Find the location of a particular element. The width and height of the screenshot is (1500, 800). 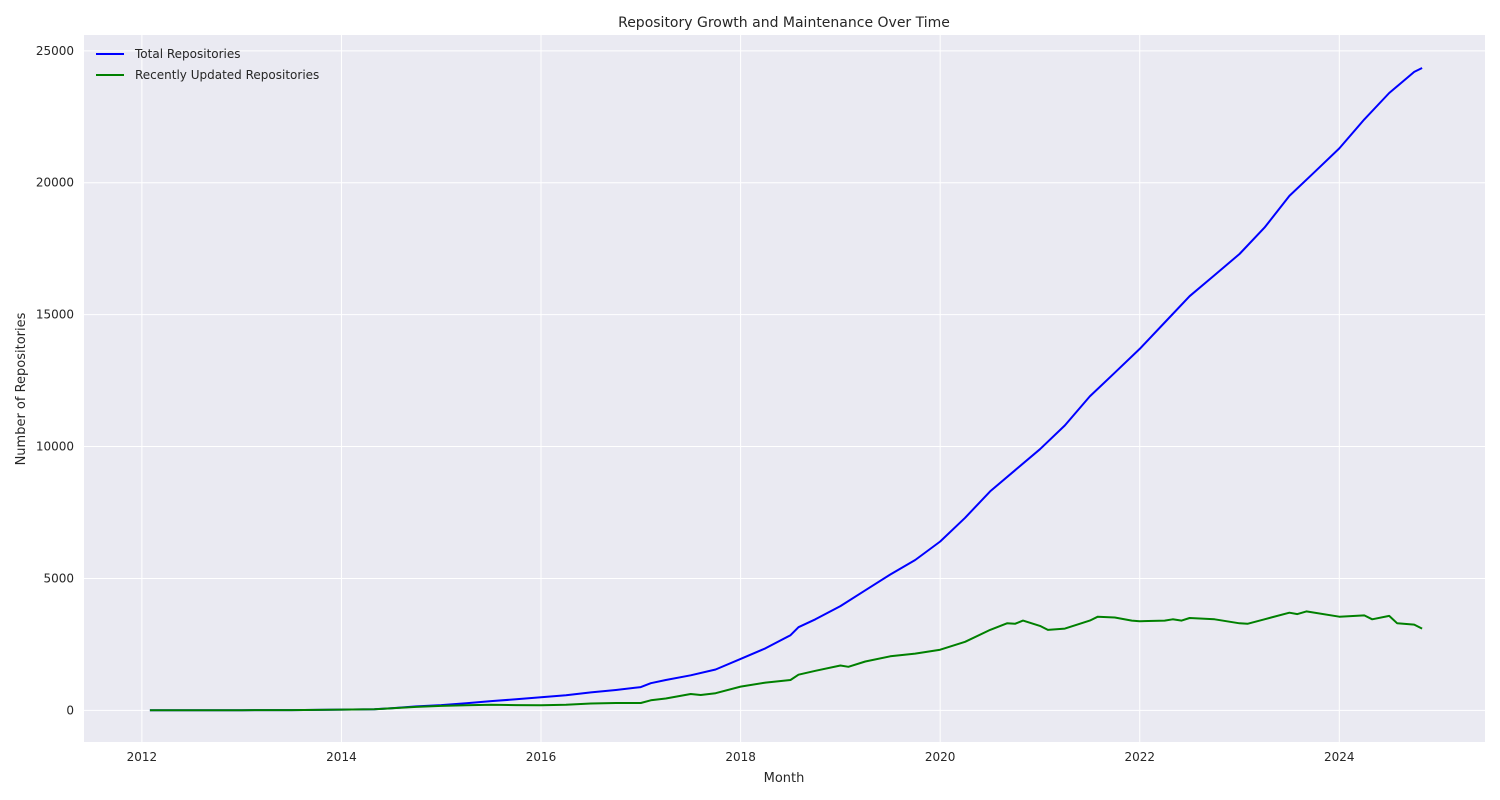

x-tick-label: 2014 is located at coordinates (341, 757).